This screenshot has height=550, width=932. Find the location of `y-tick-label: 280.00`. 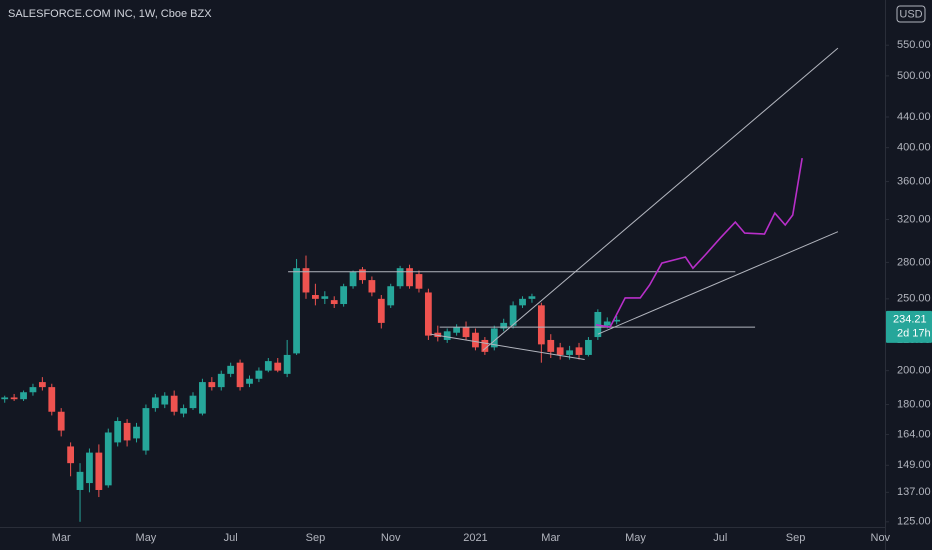

y-tick-label: 280.00 is located at coordinates (914, 262).